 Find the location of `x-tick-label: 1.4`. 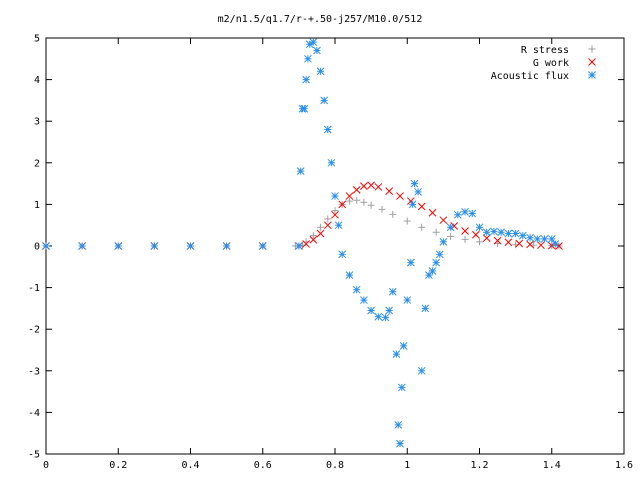

x-tick-label: 1.4 is located at coordinates (552, 465).